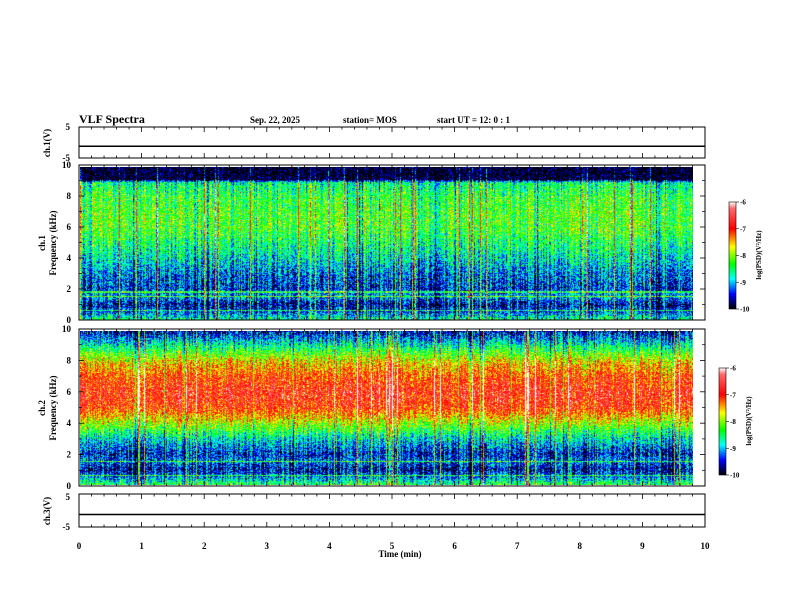 Image resolution: width=792 pixels, height=612 pixels. I want to click on x-tick-label: 7, so click(517, 546).